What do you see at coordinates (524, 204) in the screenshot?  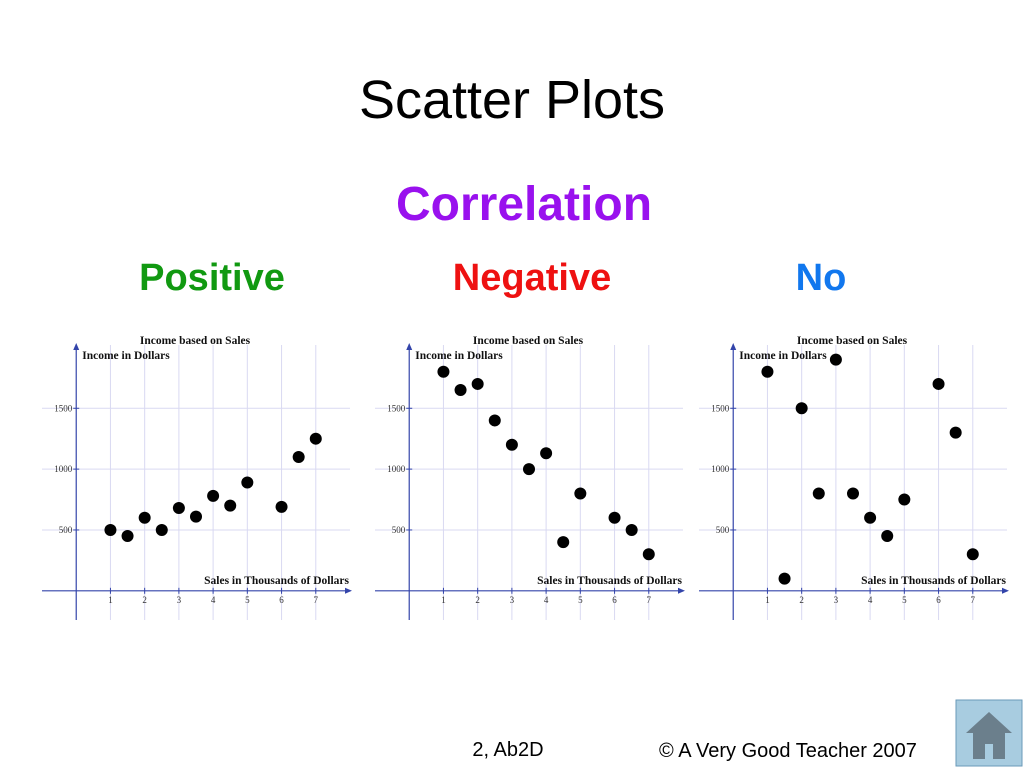 I see `slide-subtitle: Correlation` at bounding box center [524, 204].